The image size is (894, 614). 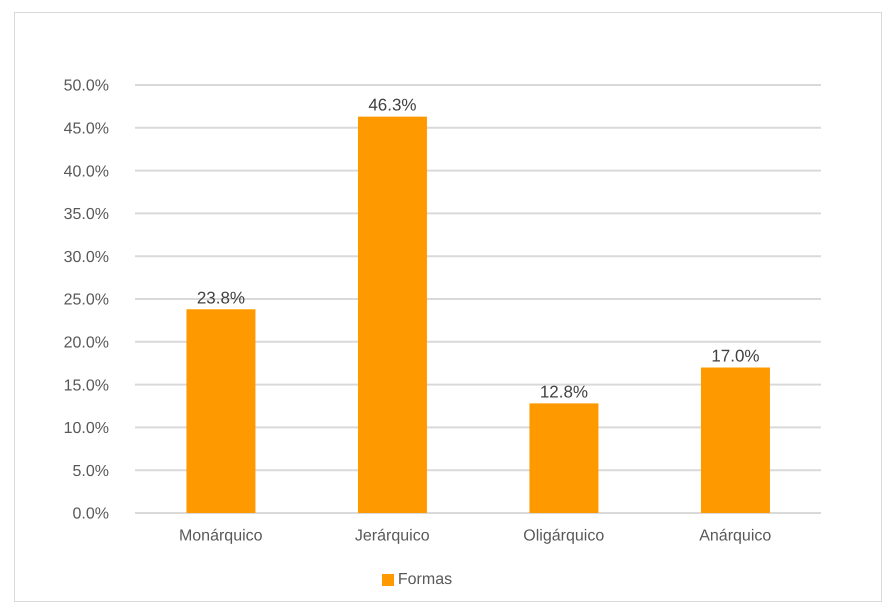 What do you see at coordinates (221, 298) in the screenshot?
I see `data-label: 23.8%` at bounding box center [221, 298].